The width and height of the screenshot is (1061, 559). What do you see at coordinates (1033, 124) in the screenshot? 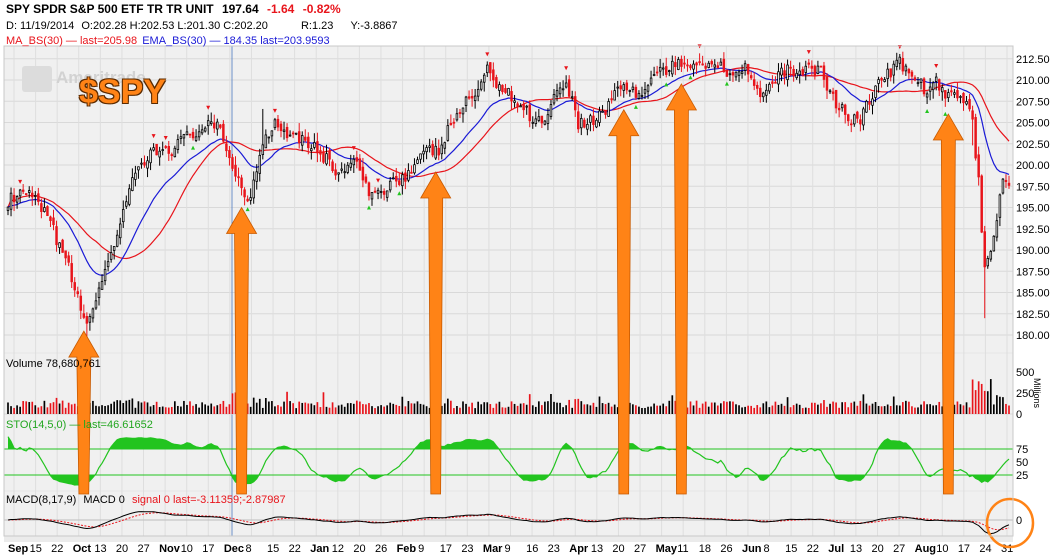
I see `y-tick-label: 205.00` at bounding box center [1033, 124].